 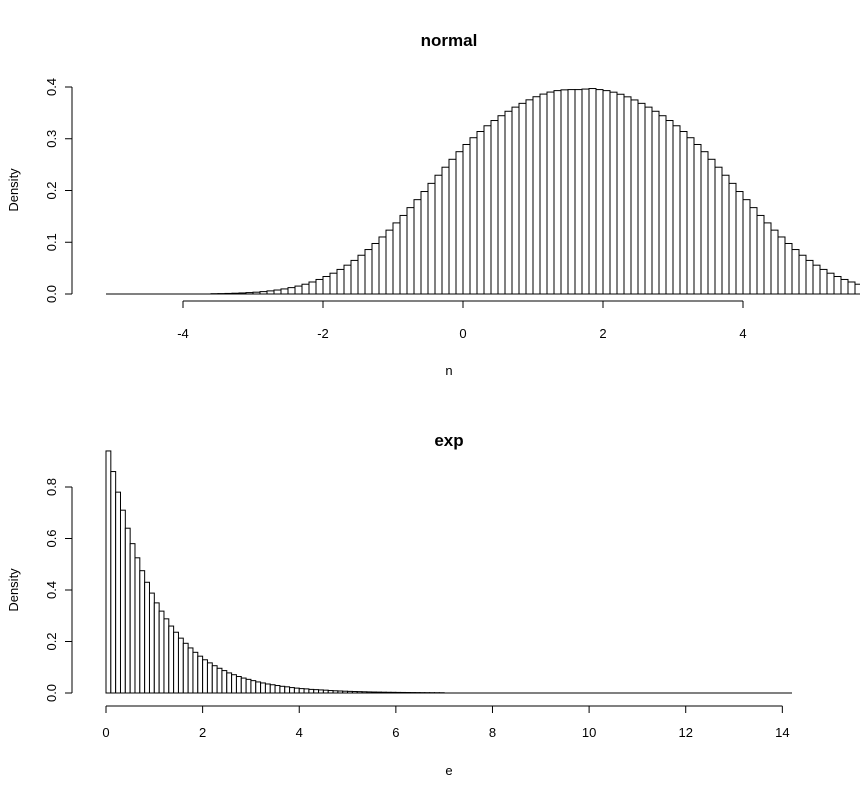 What do you see at coordinates (299, 732) in the screenshot?
I see `x-tick-label: 4` at bounding box center [299, 732].